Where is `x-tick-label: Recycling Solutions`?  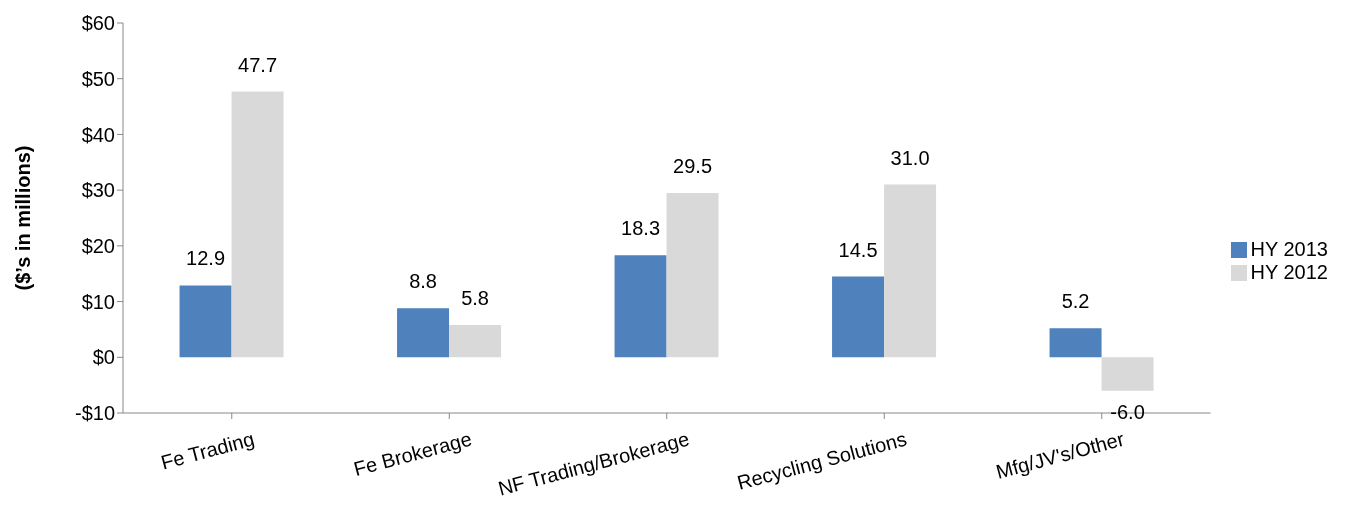 x-tick-label: Recycling Solutions is located at coordinates (822, 460).